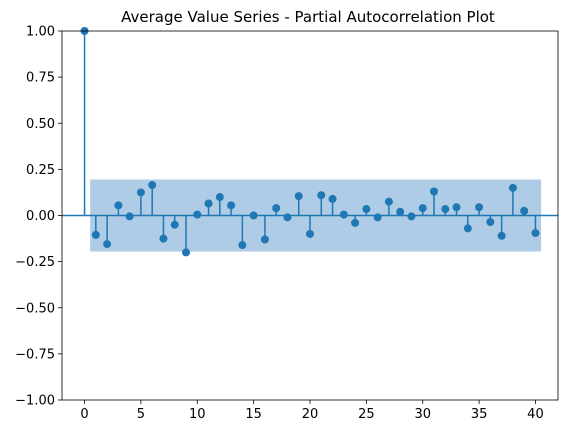 The height and width of the screenshot is (433, 568). Describe the element at coordinates (84, 414) in the screenshot. I see `x-tick-label-0: 0` at that location.